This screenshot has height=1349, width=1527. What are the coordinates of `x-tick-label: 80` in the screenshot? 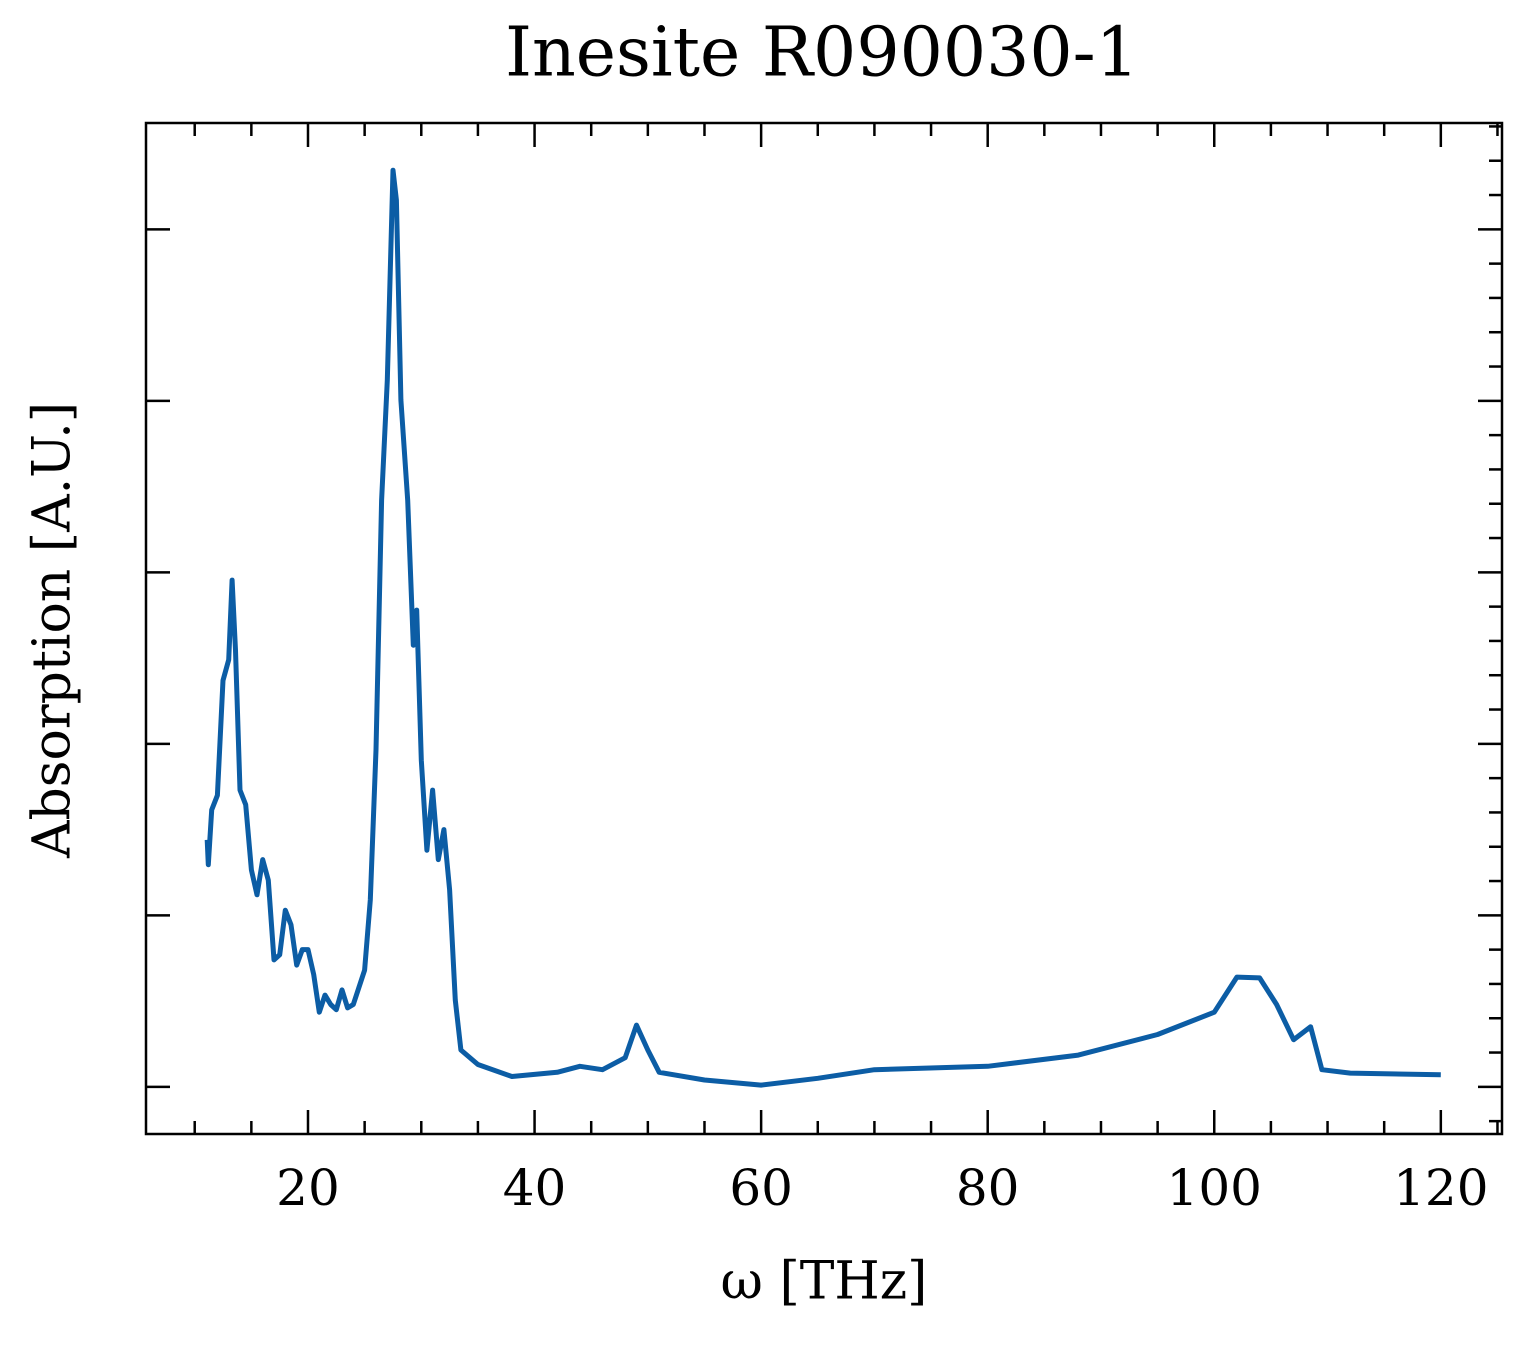 It's located at (988, 1188).